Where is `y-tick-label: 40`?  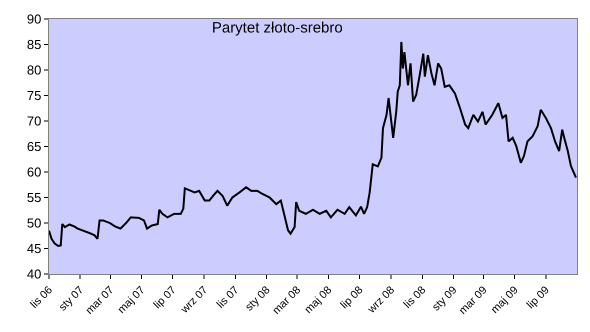
y-tick-label: 40 is located at coordinates (34, 274).